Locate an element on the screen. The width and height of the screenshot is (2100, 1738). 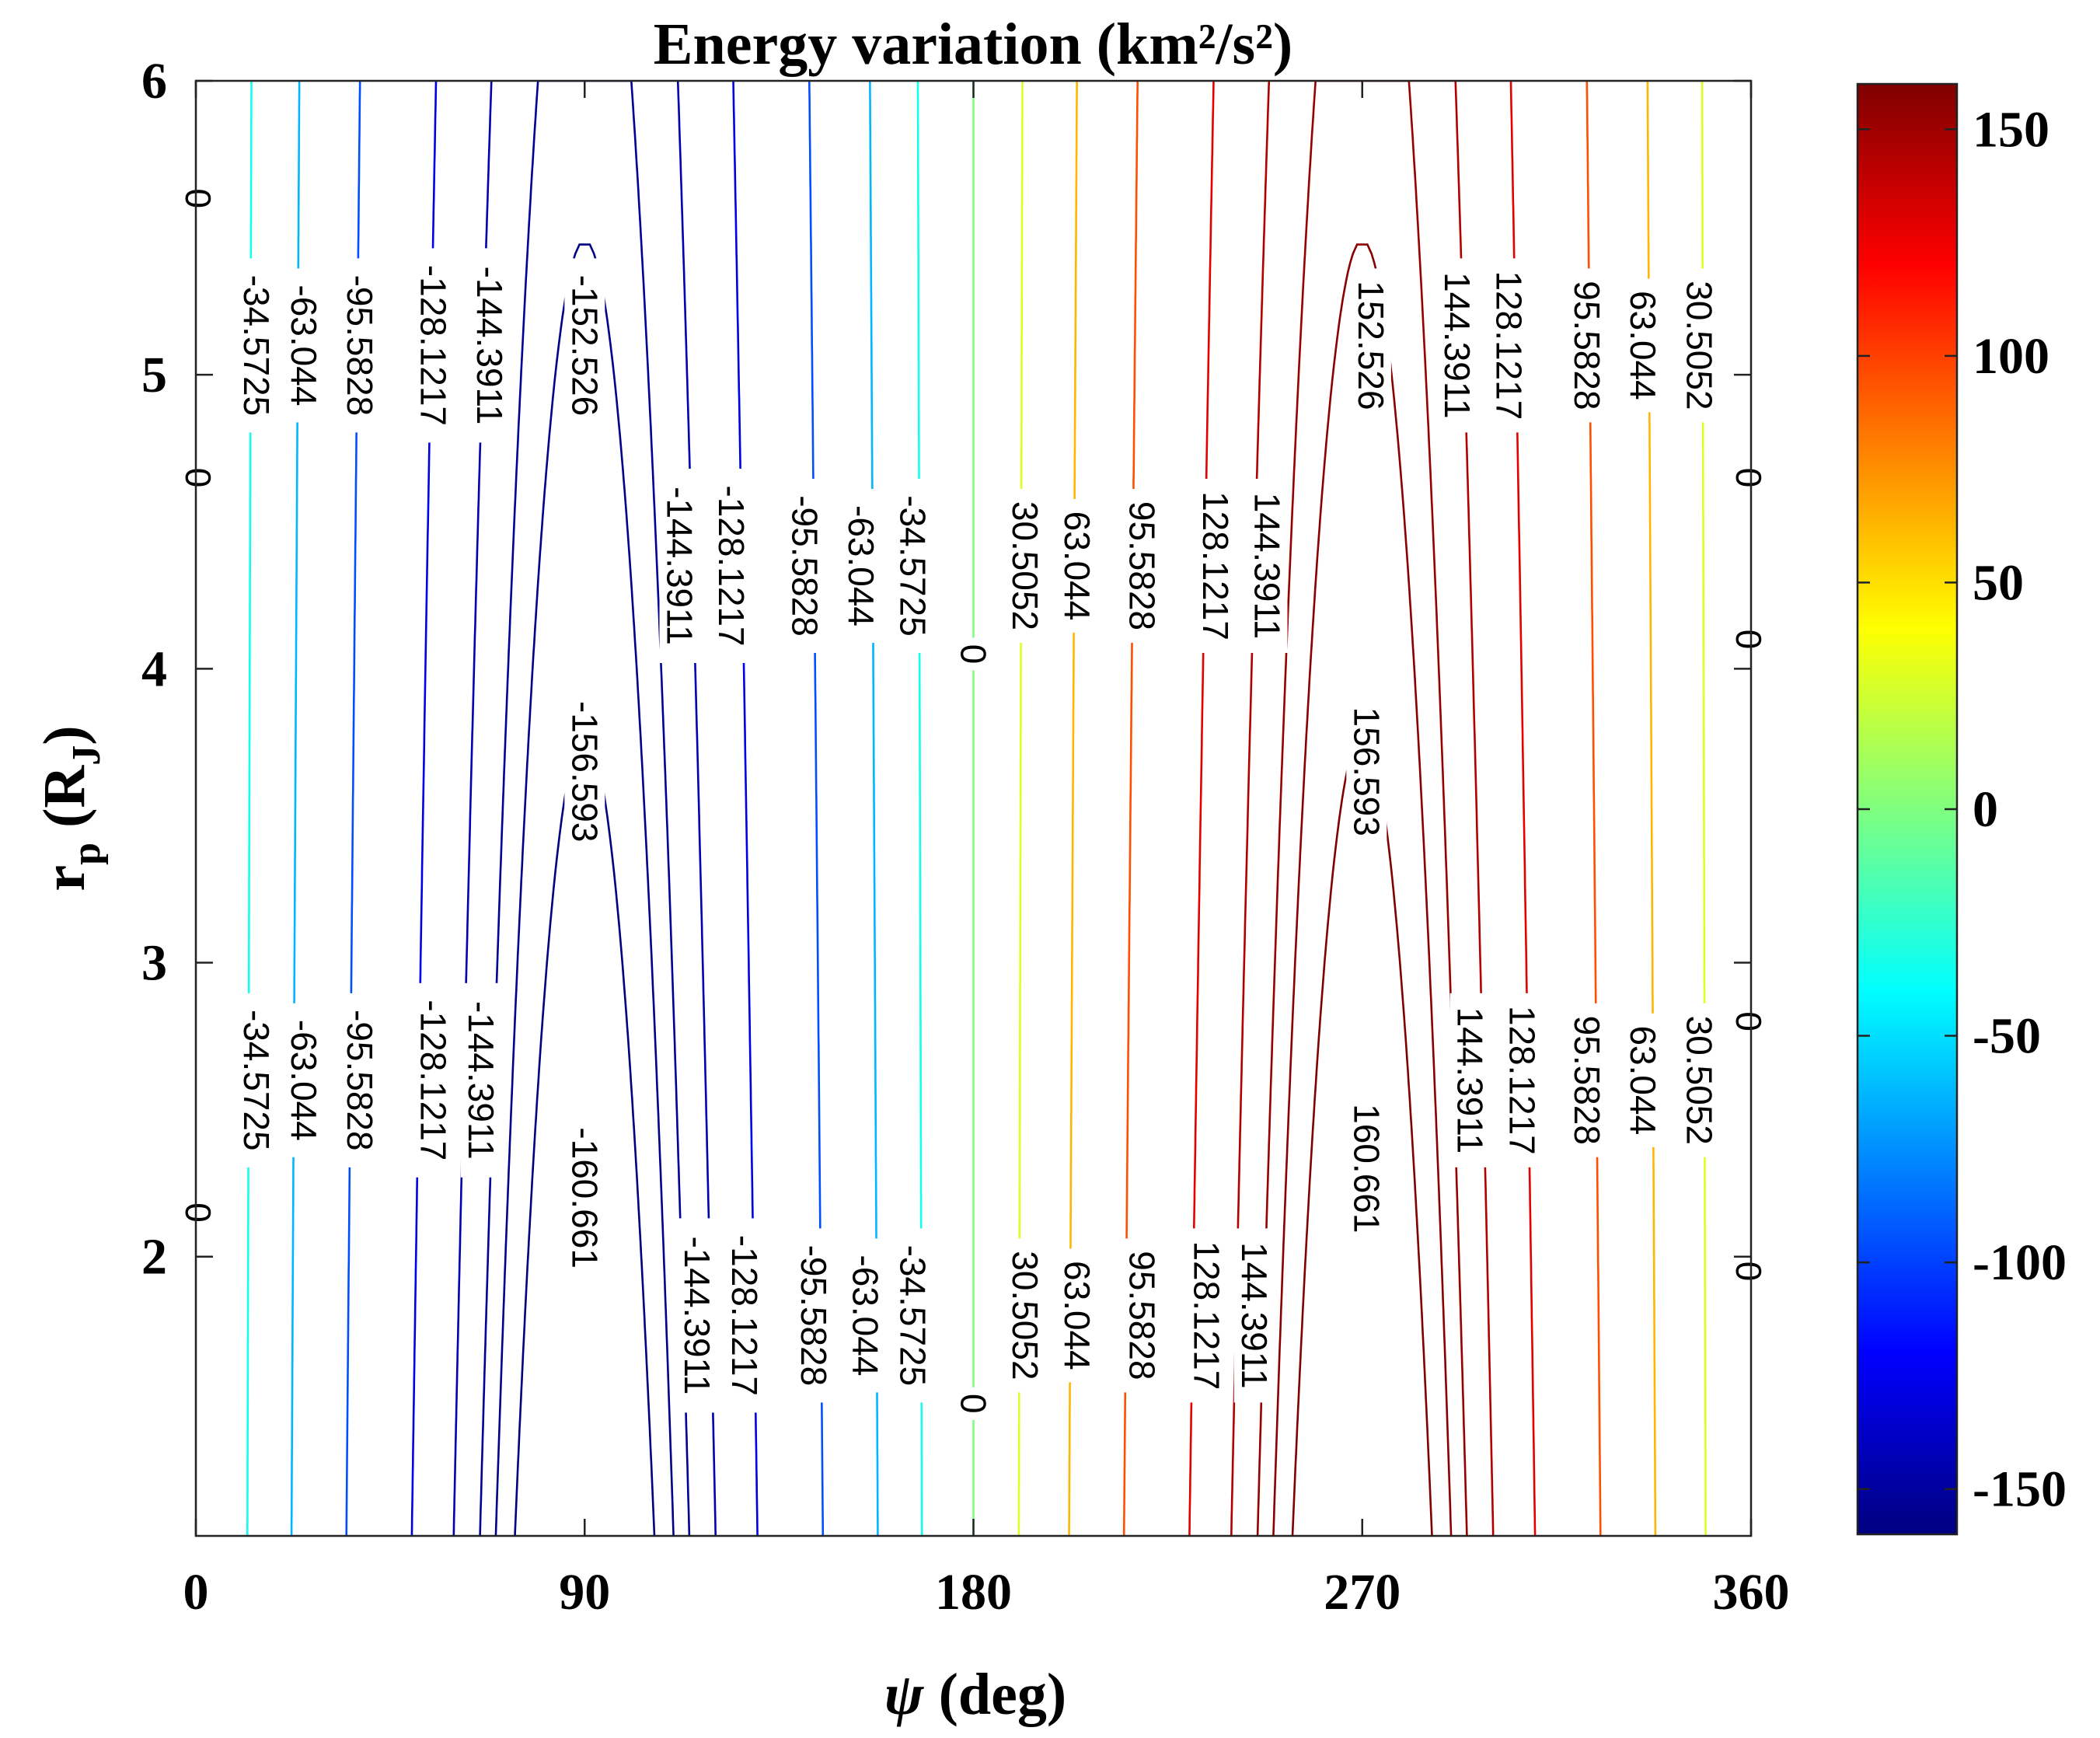
colorbar-tick-label: -100 is located at coordinates (2020, 1262).